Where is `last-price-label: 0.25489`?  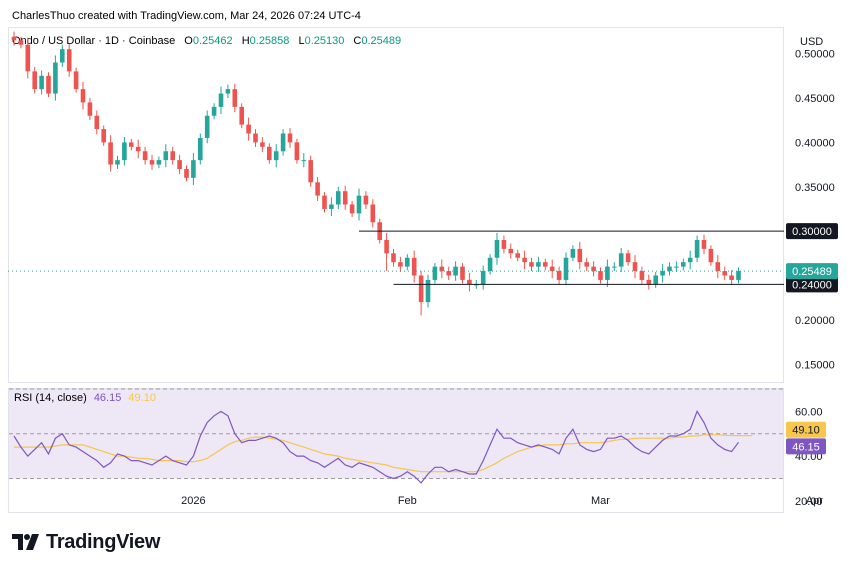
last-price-label: 0.25489 is located at coordinates (812, 271).